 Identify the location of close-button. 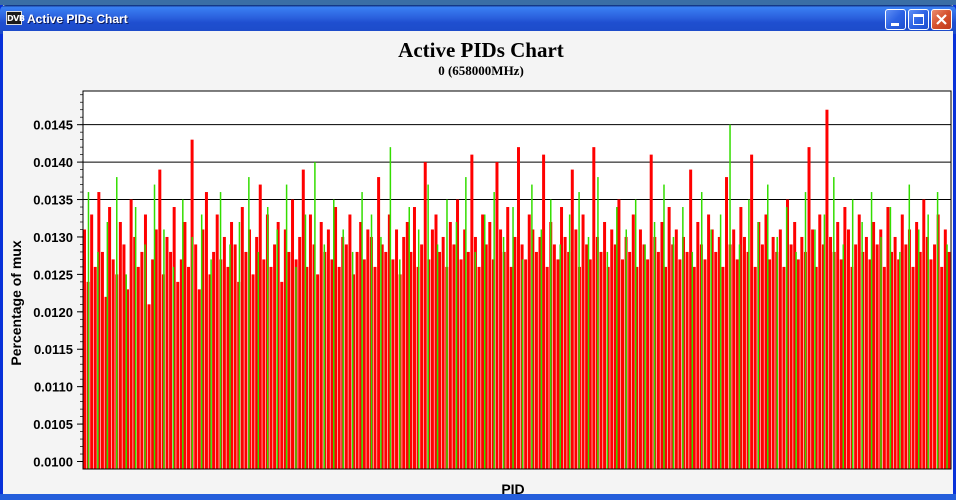
(941, 19).